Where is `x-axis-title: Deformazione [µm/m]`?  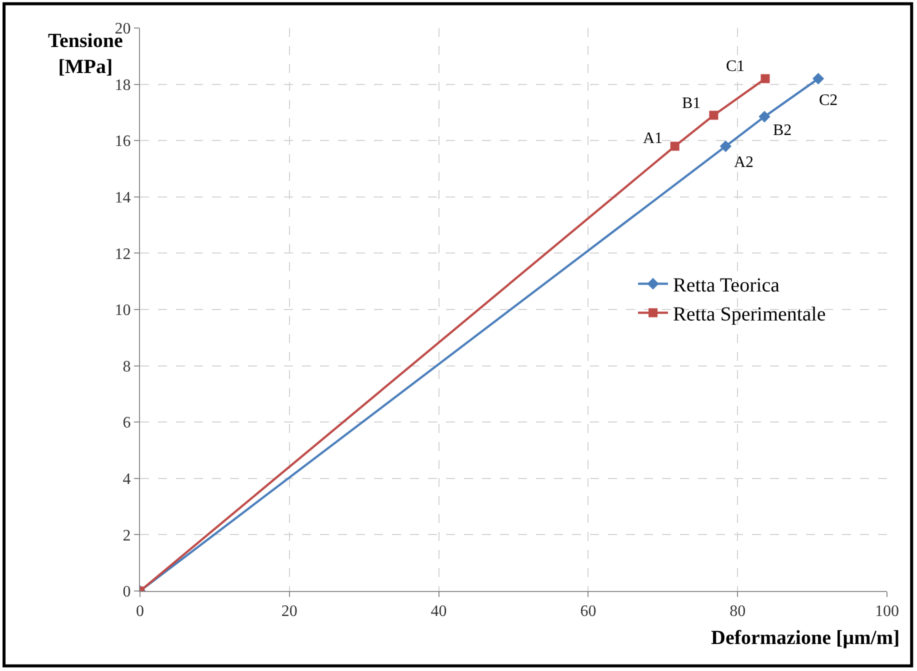 x-axis-title: Deformazione [µm/m] is located at coordinates (805, 638).